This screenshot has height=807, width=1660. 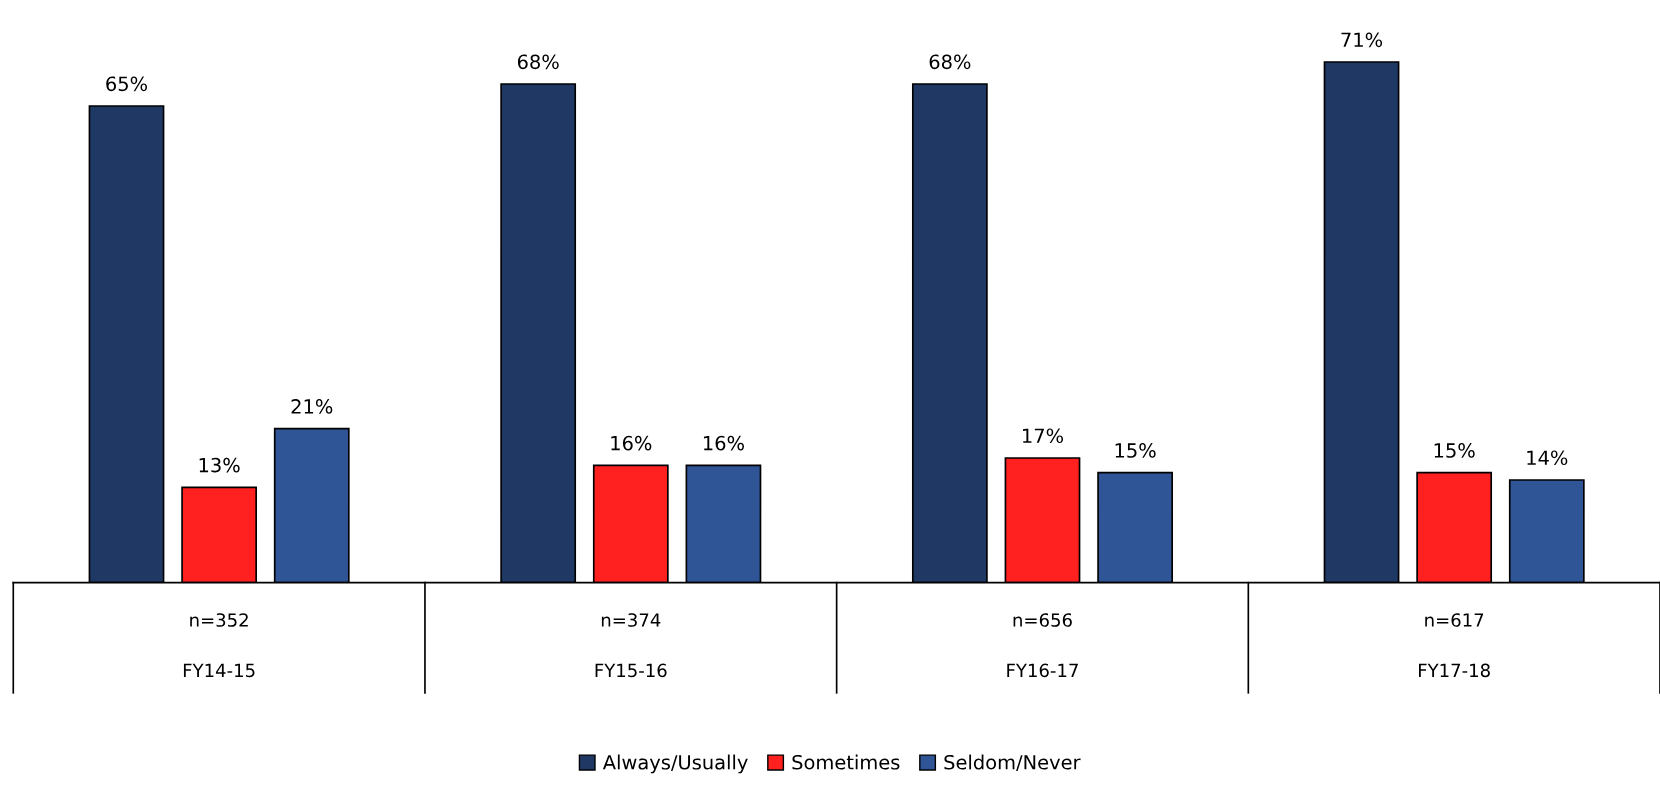 What do you see at coordinates (1547, 458) in the screenshot?
I see `data-label: 14%` at bounding box center [1547, 458].